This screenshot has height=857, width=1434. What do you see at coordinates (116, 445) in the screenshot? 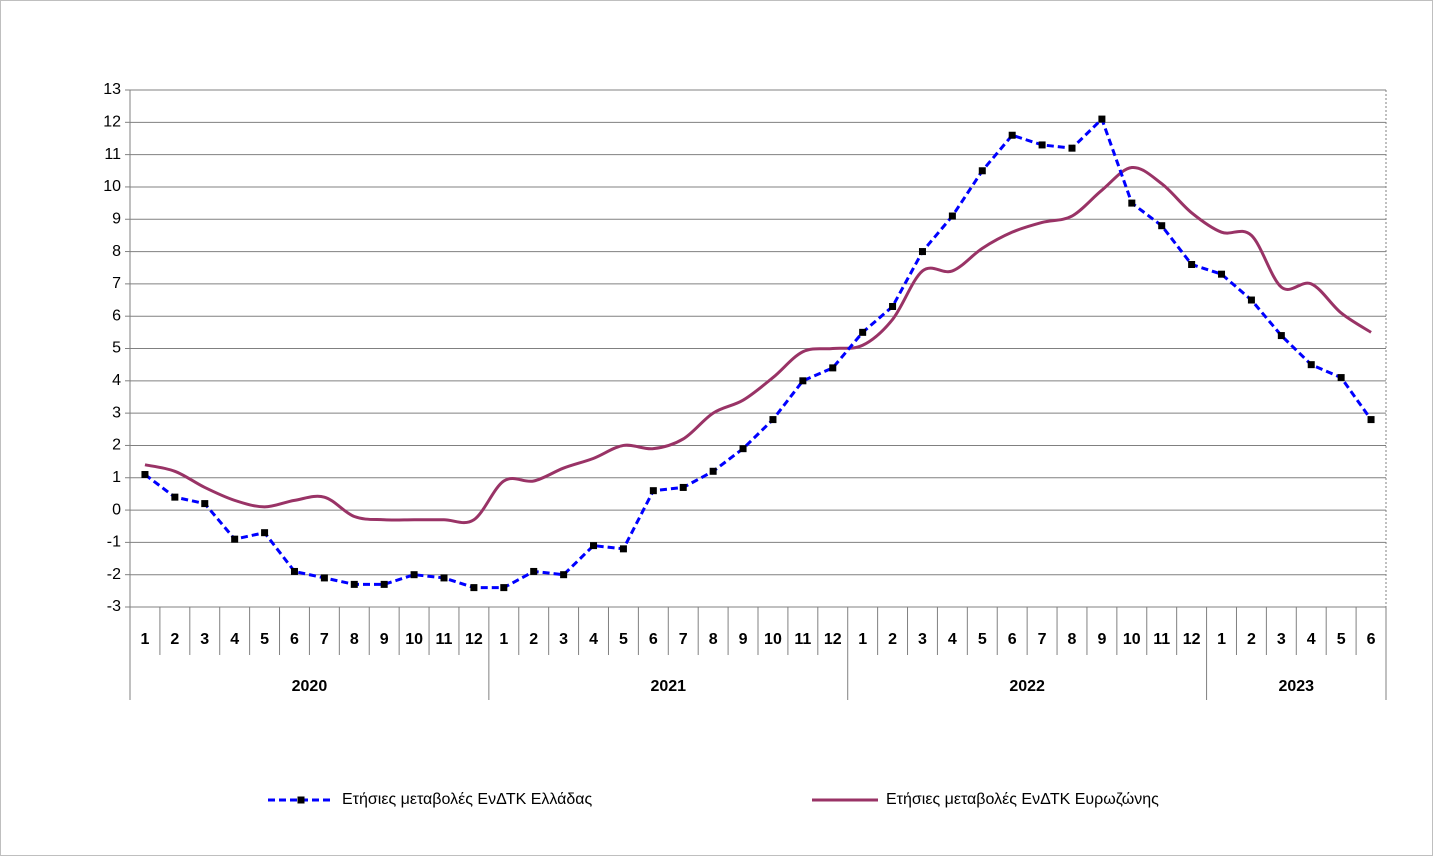
I see `y-tick-label: 2` at bounding box center [116, 445].